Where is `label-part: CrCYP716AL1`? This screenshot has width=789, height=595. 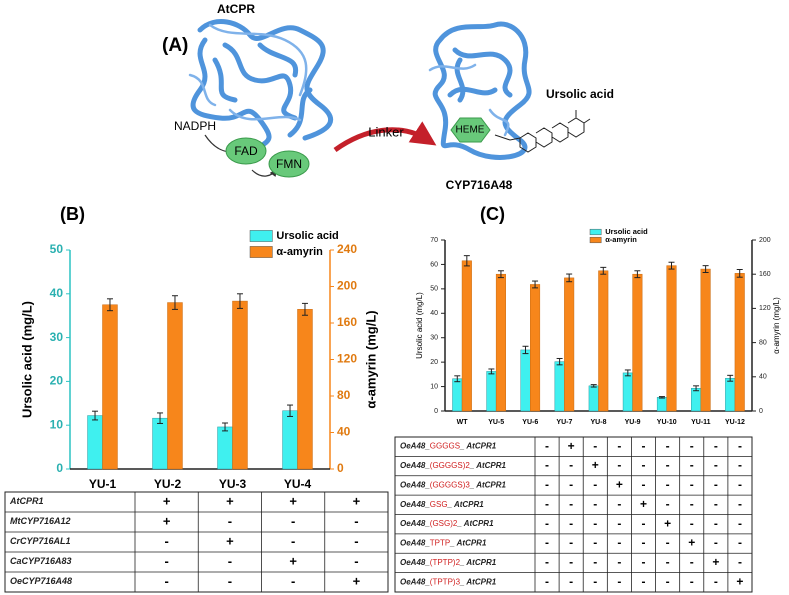 label-part: CrCYP716AL1 is located at coordinates (40, 541).